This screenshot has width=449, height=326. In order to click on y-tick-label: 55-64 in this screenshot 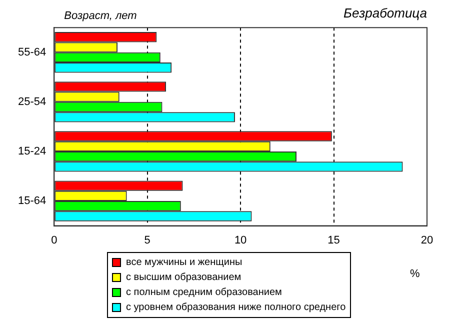, I will do `click(32, 52)`.